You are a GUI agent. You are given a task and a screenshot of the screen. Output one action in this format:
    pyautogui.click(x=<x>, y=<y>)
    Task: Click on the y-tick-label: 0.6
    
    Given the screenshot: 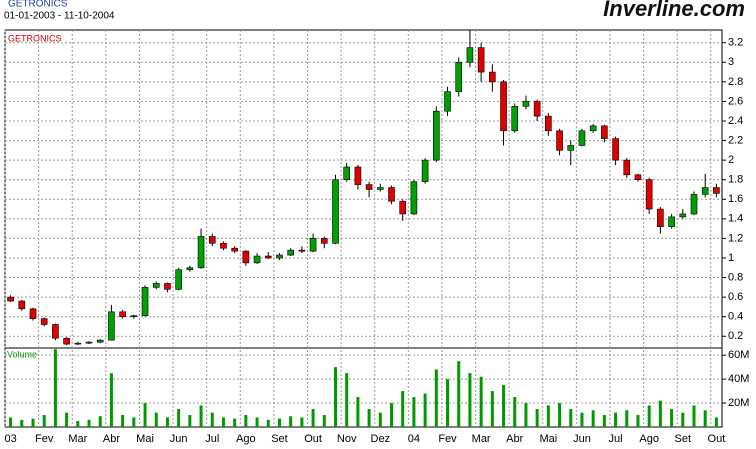 What is the action you would take?
    pyautogui.click(x=735, y=297)
    